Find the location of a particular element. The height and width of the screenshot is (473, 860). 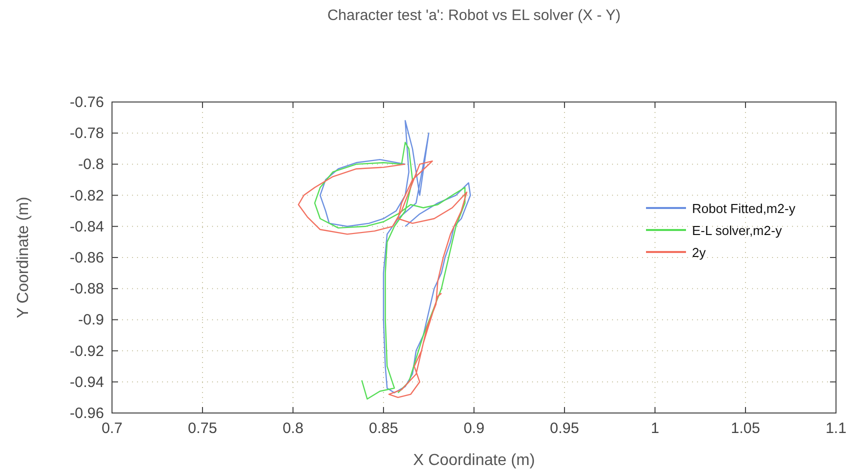

y-tick-label: -0.96 is located at coordinates (87, 413).